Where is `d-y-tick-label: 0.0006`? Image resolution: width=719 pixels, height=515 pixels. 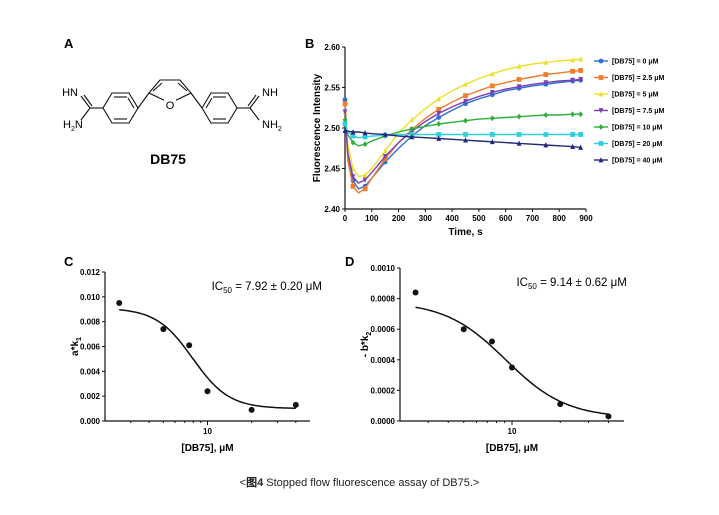
d-y-tick-label: 0.0006 is located at coordinates (383, 329).